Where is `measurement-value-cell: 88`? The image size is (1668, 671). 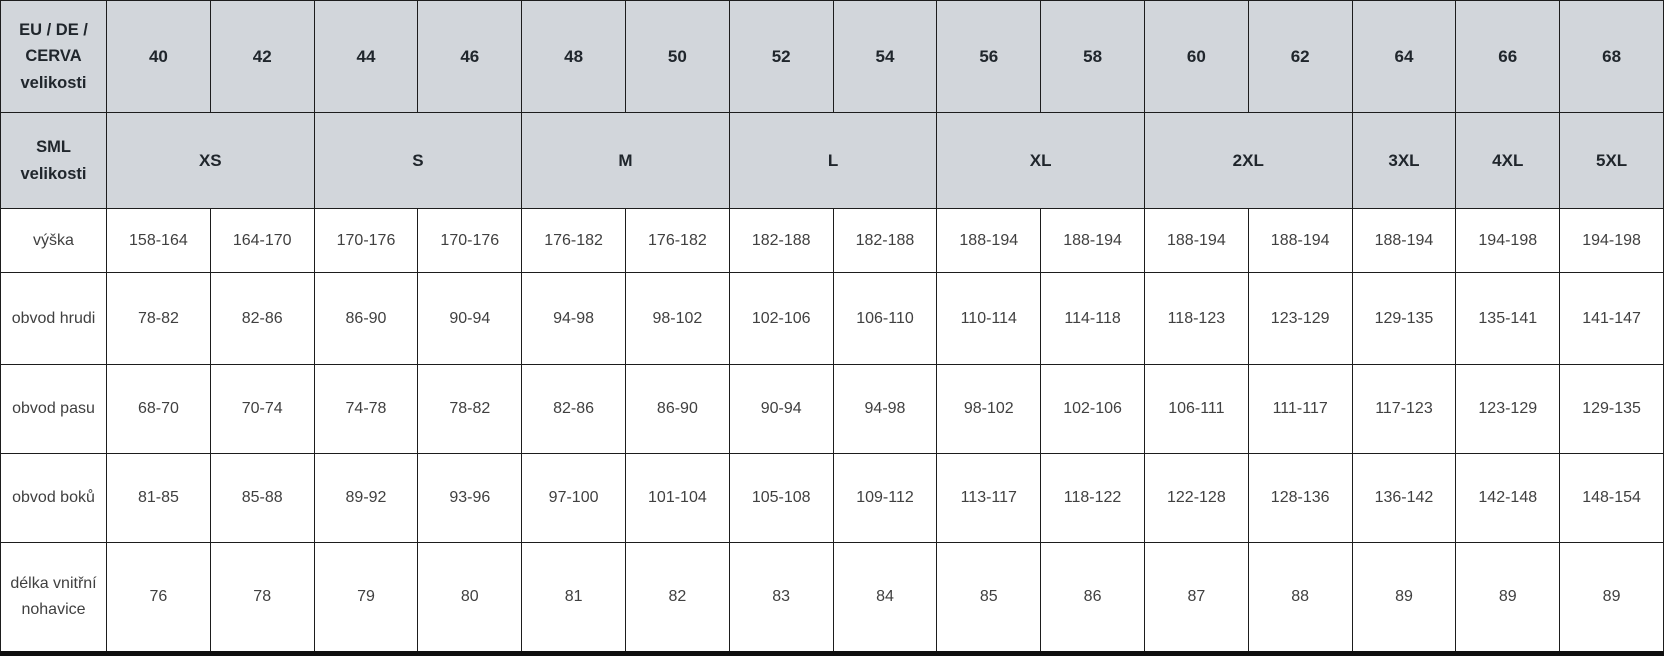 measurement-value-cell: 88 is located at coordinates (1300, 598).